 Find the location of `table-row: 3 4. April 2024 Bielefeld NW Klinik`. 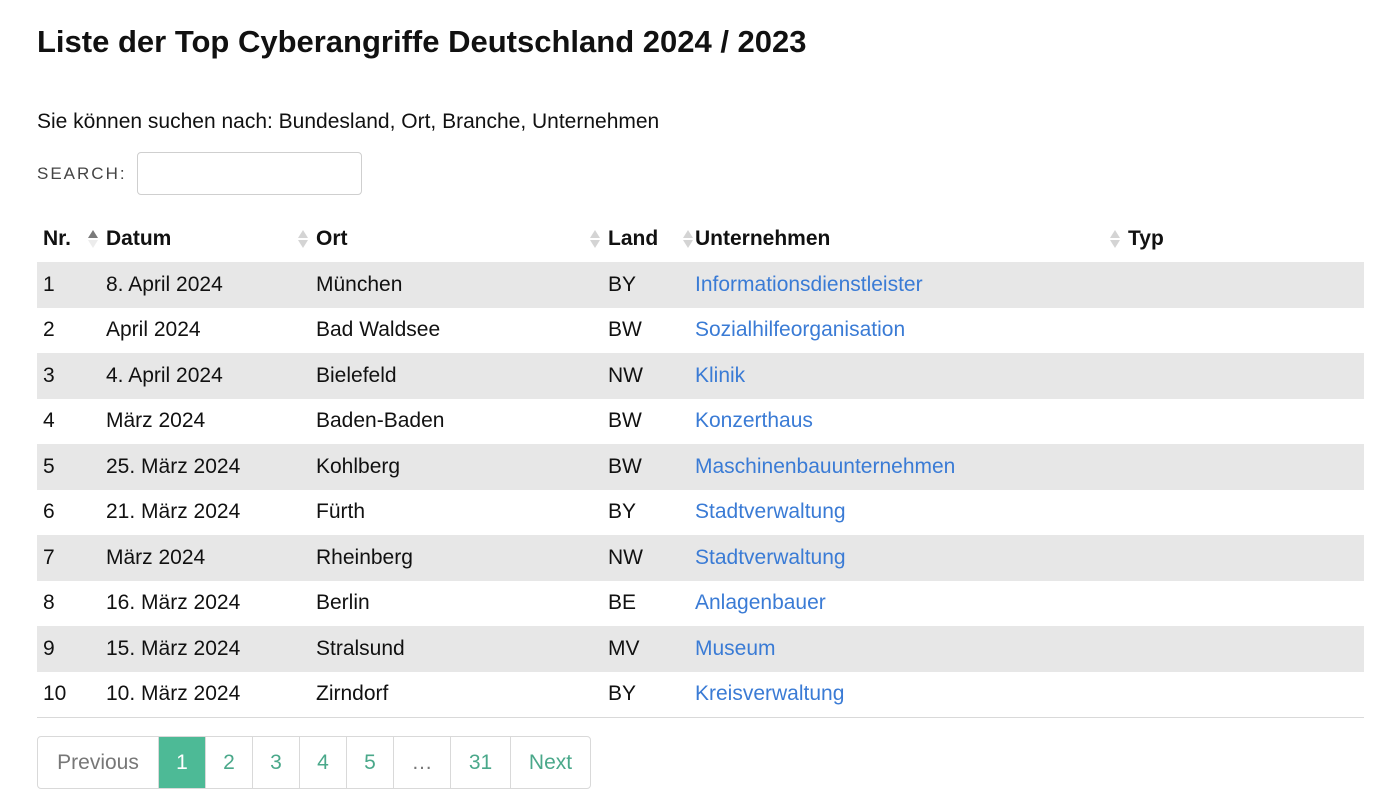

table-row: 3 4. April 2024 Bielefeld NW Klinik is located at coordinates (700, 376).